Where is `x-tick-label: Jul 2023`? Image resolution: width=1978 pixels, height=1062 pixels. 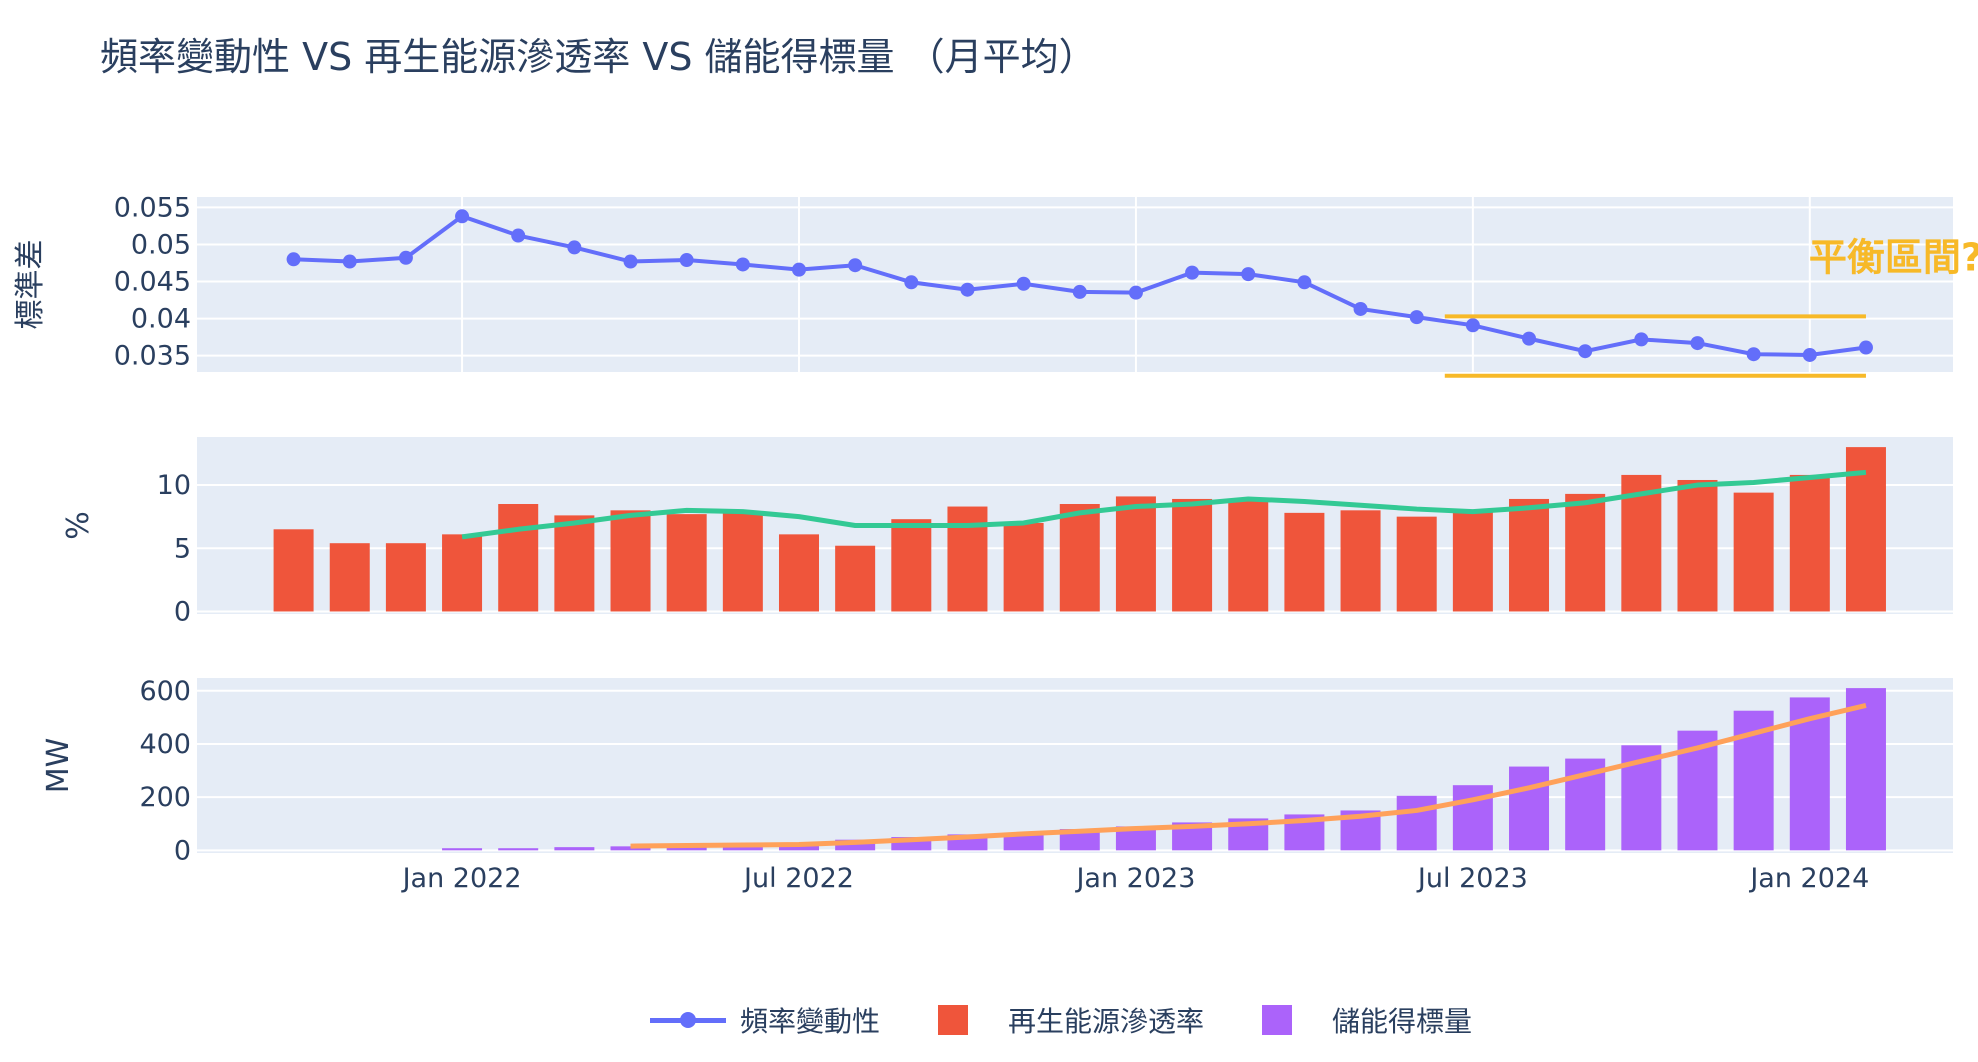
x-tick-label: Jul 2023 is located at coordinates (1472, 878).